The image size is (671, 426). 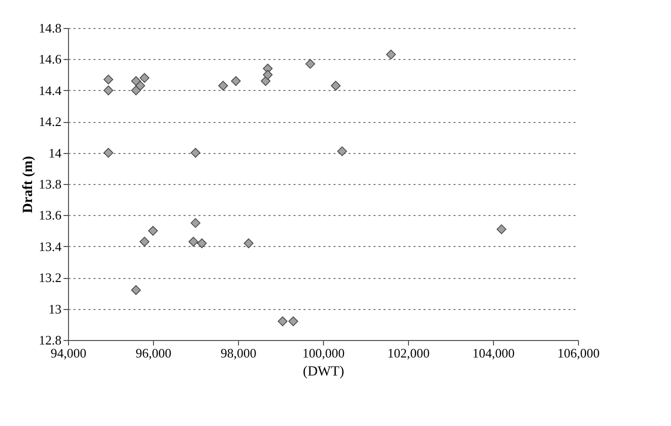 What do you see at coordinates (323, 353) in the screenshot?
I see `x-tick-label: 100,000` at bounding box center [323, 353].